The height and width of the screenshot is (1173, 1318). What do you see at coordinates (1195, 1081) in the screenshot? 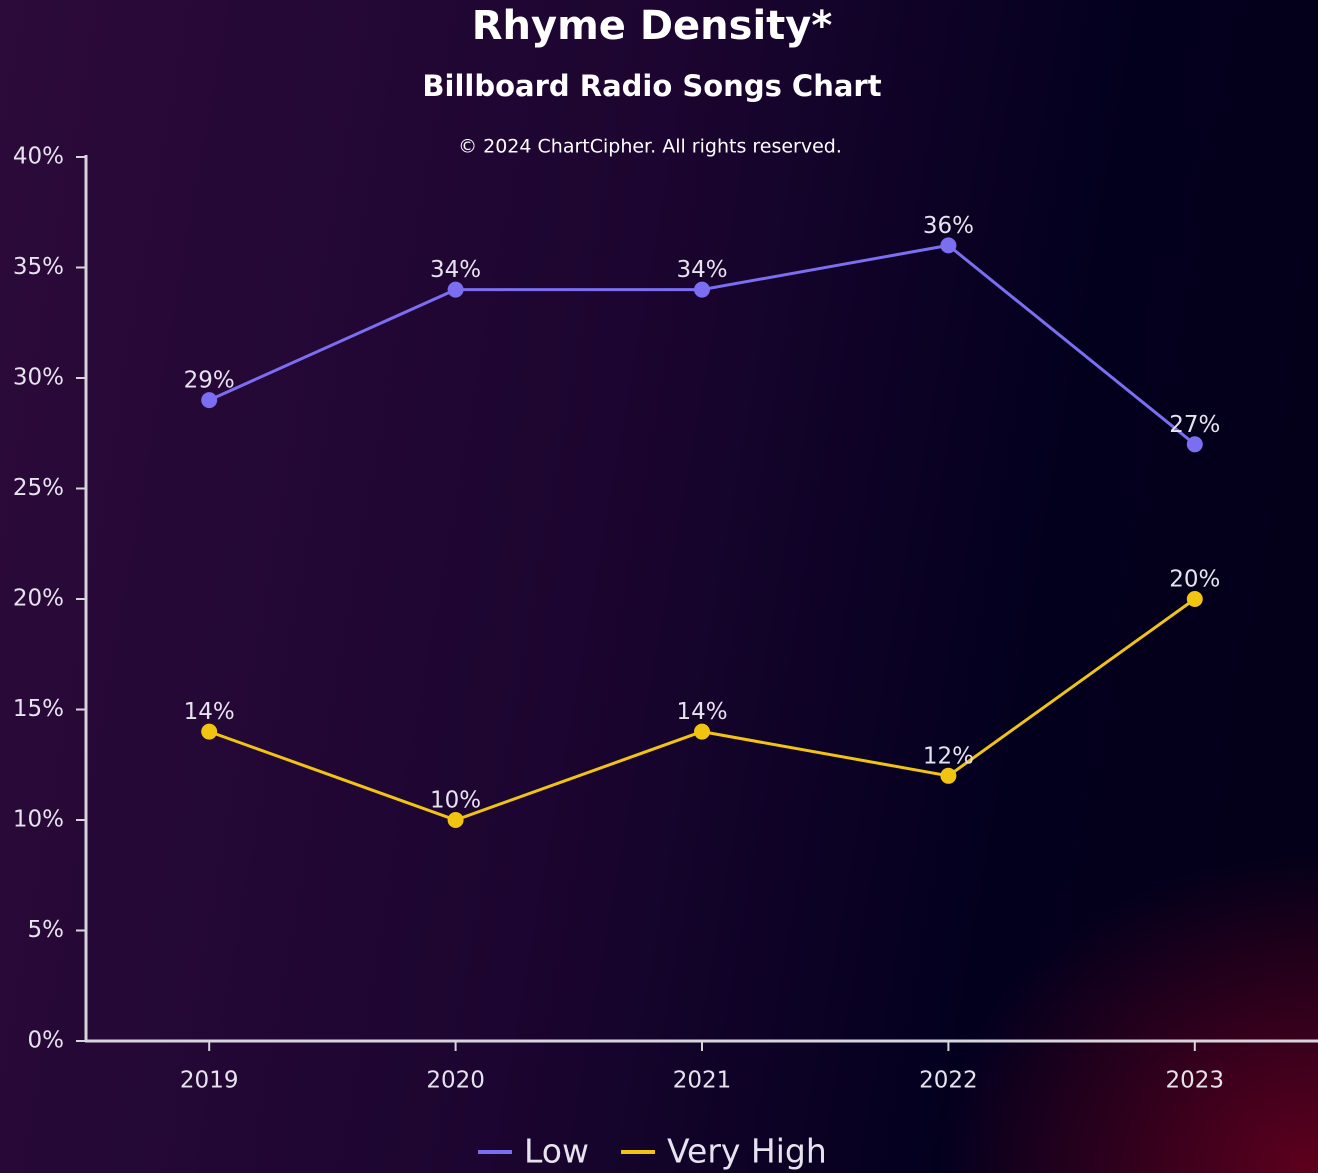
I see `x-tick-label: 2023` at bounding box center [1195, 1081].